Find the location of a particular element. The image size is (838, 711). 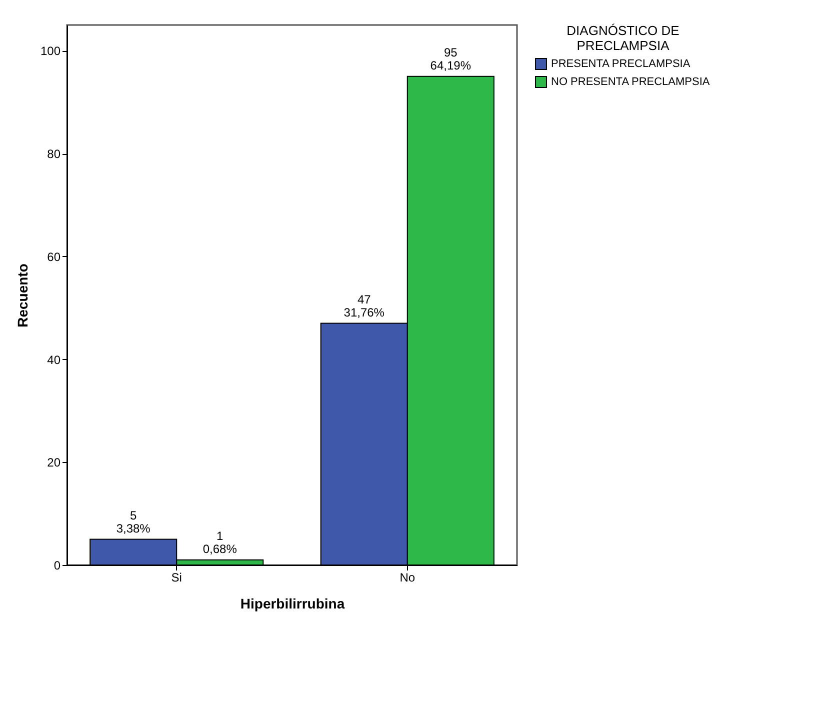

data-label: 47 31,76% is located at coordinates (364, 306).